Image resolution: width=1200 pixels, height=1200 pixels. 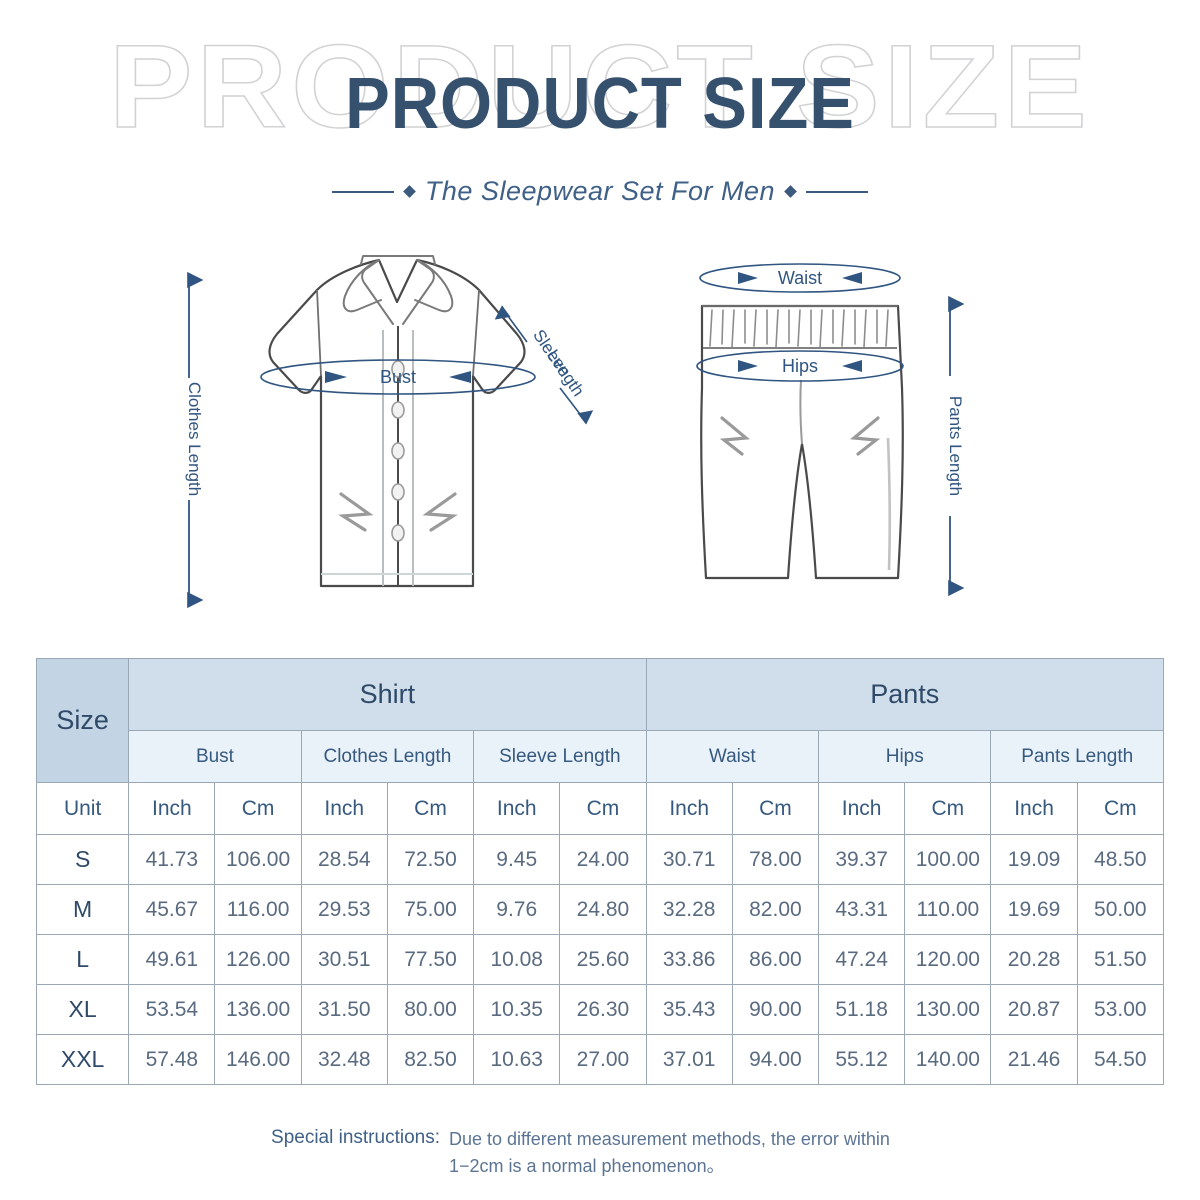 What do you see at coordinates (172, 1009) in the screenshot?
I see `value-cell: 53.54` at bounding box center [172, 1009].